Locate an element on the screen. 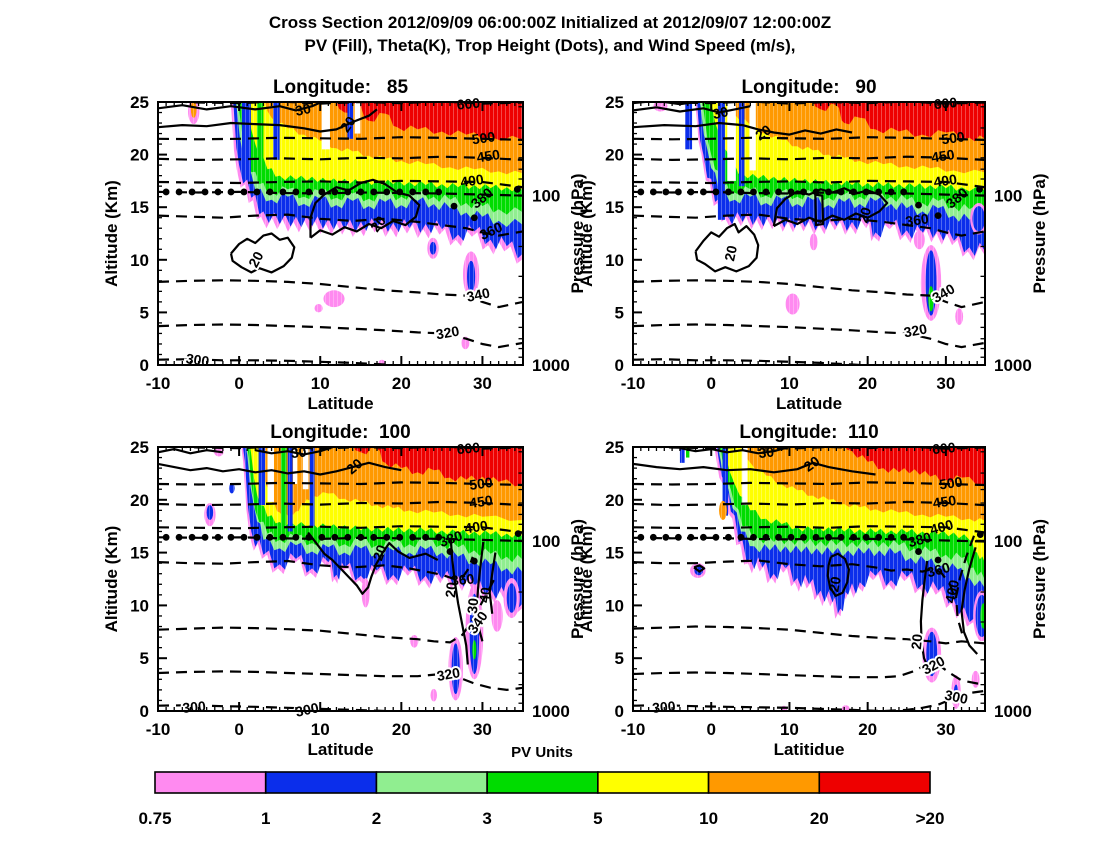  colorbar-tick-label: 20 is located at coordinates (819, 818).